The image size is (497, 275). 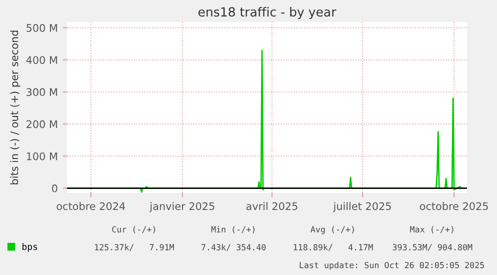 I want to click on y-axis-title: bits in (-) / out (+) per second, so click(x=15, y=107).